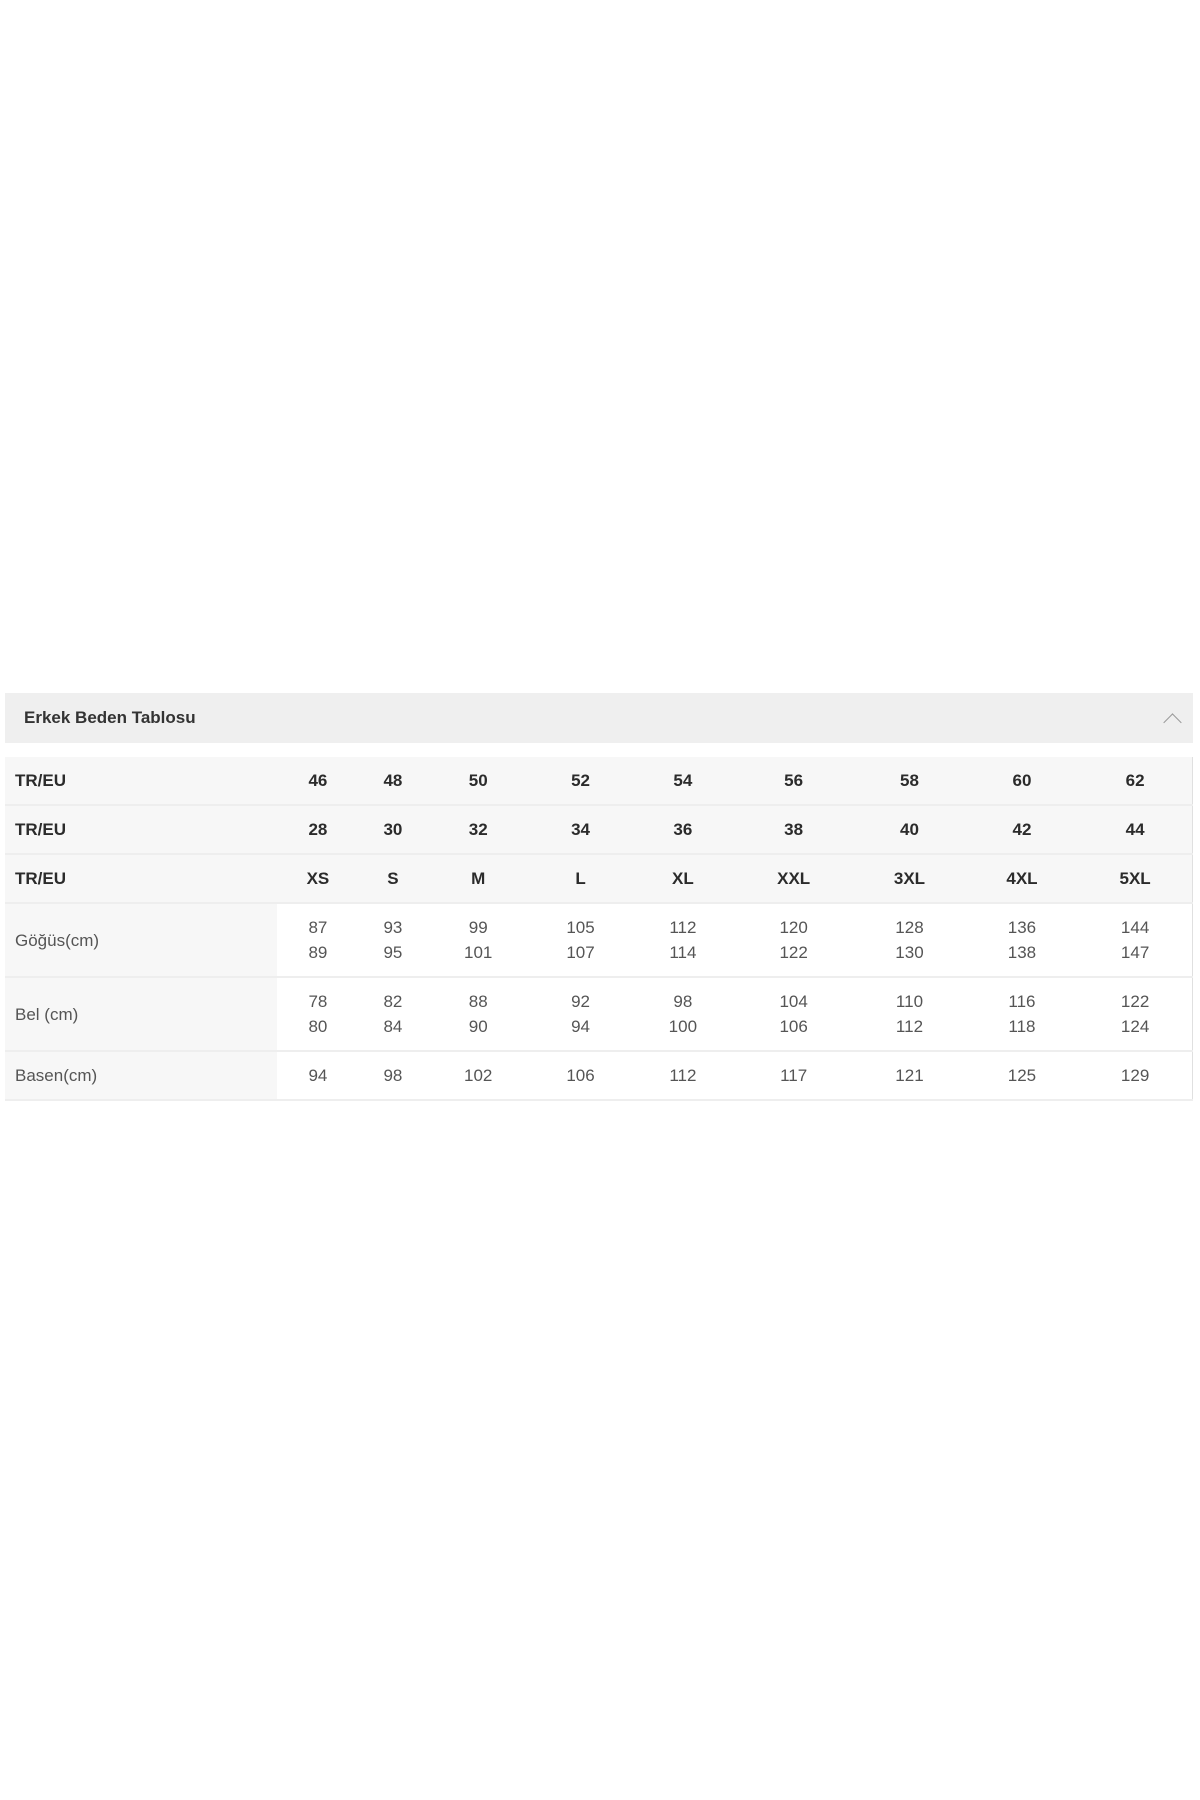 The width and height of the screenshot is (1200, 1800). What do you see at coordinates (141, 940) in the screenshot?
I see `row-label: Göğüs(cm)` at bounding box center [141, 940].